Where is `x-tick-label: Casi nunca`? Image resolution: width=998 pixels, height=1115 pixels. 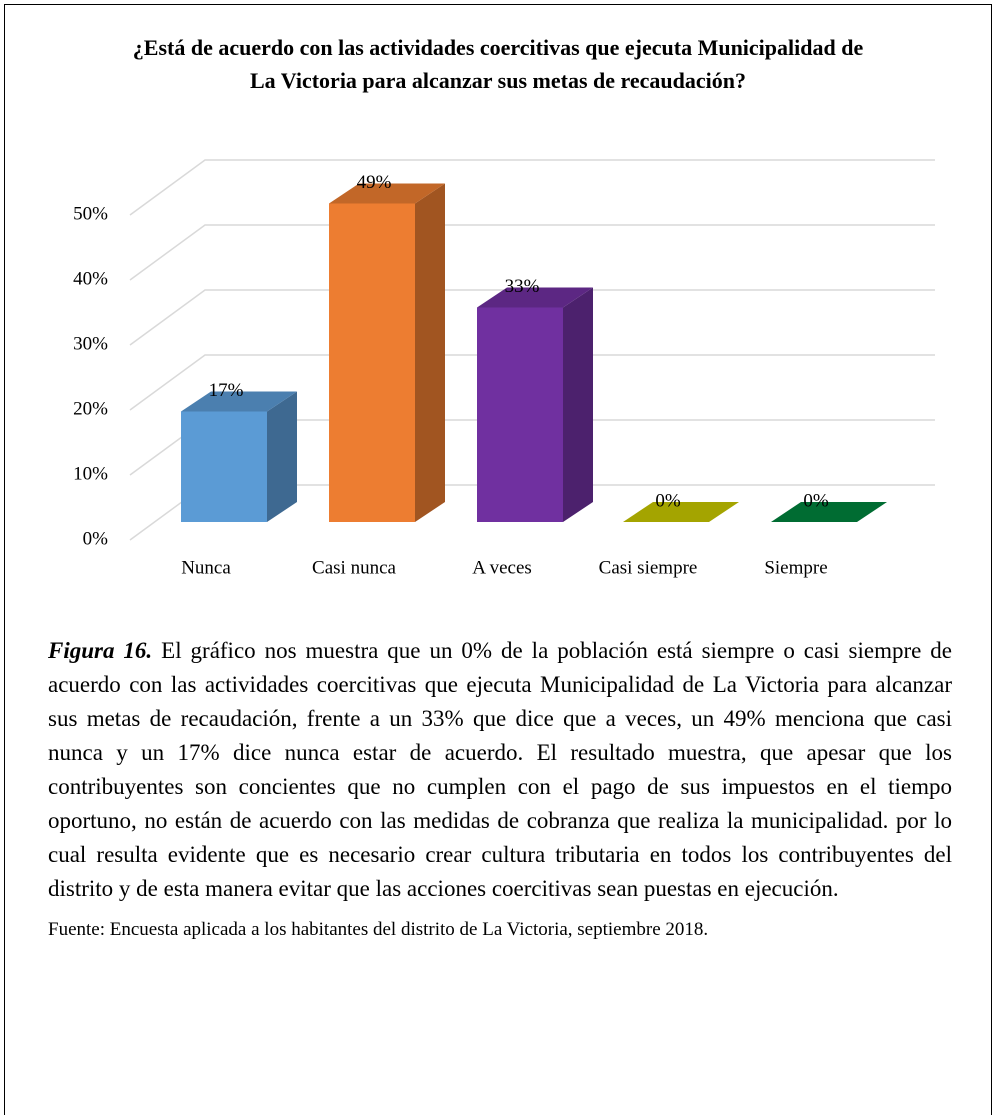
x-tick-label: Casi nunca is located at coordinates (354, 567).